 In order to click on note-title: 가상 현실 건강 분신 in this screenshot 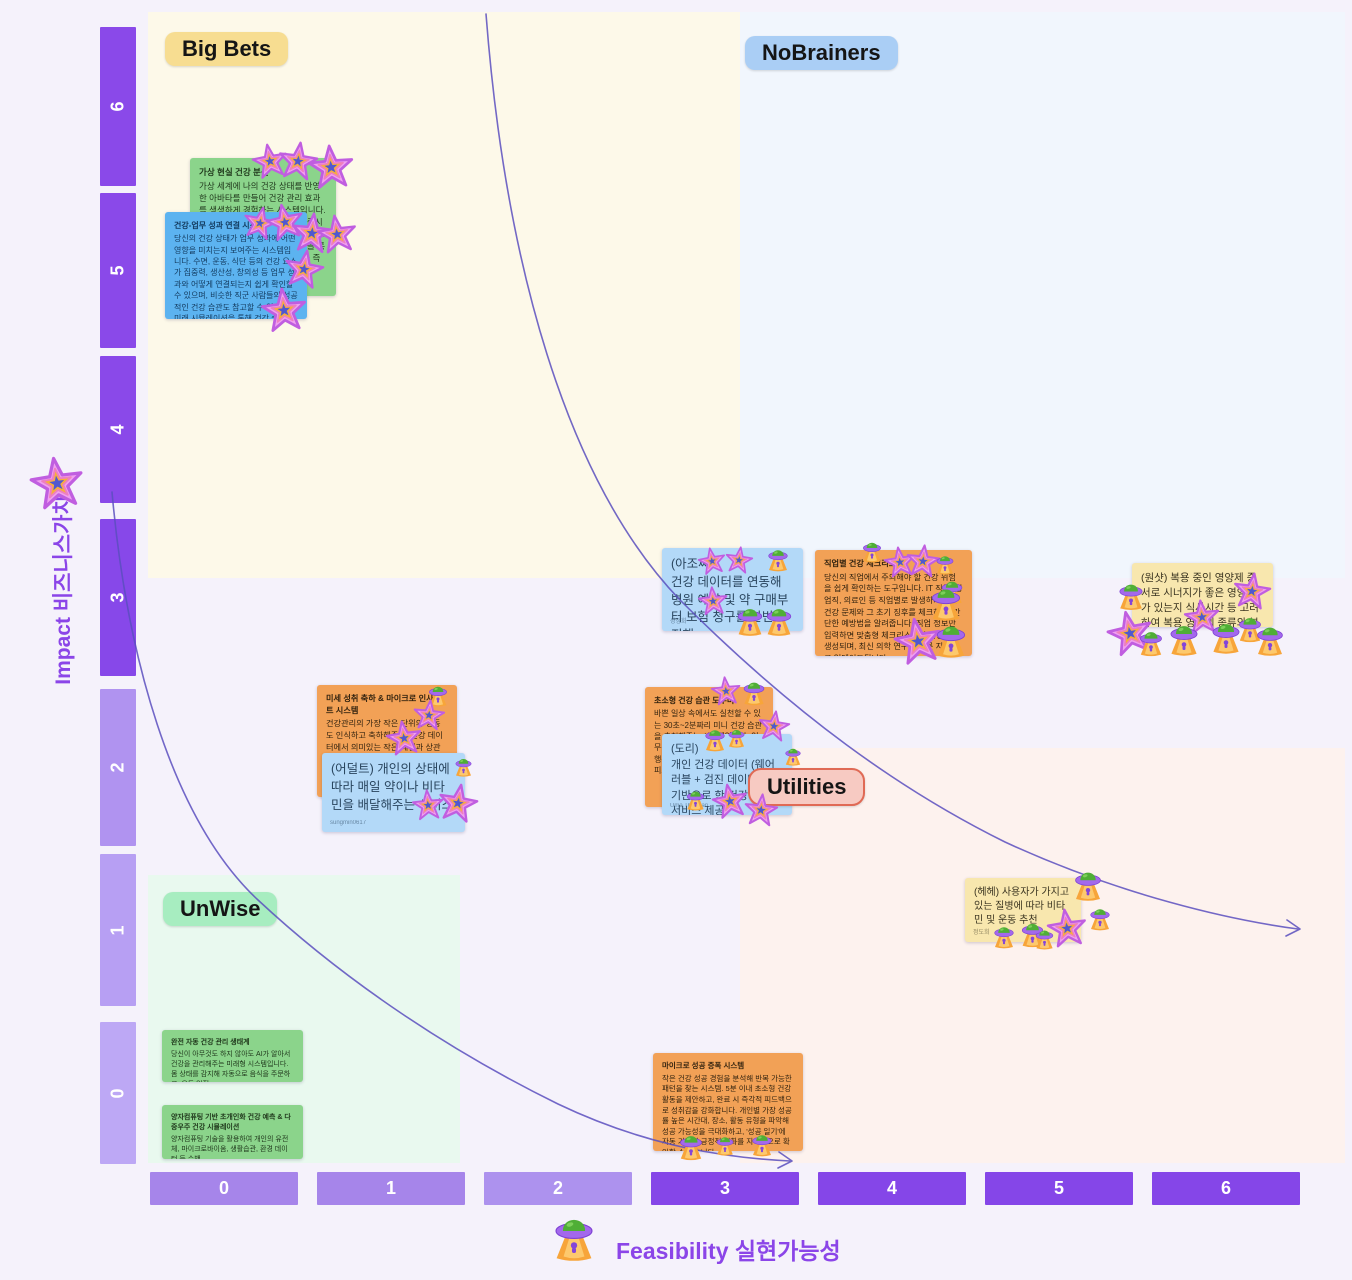, I will do `click(234, 172)`.